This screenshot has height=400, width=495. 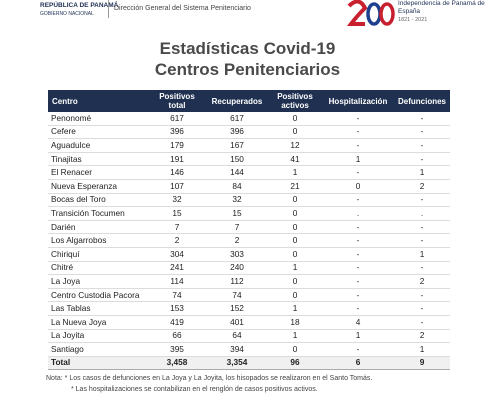 I want to click on column-header: Positivos total, so click(x=177, y=101).